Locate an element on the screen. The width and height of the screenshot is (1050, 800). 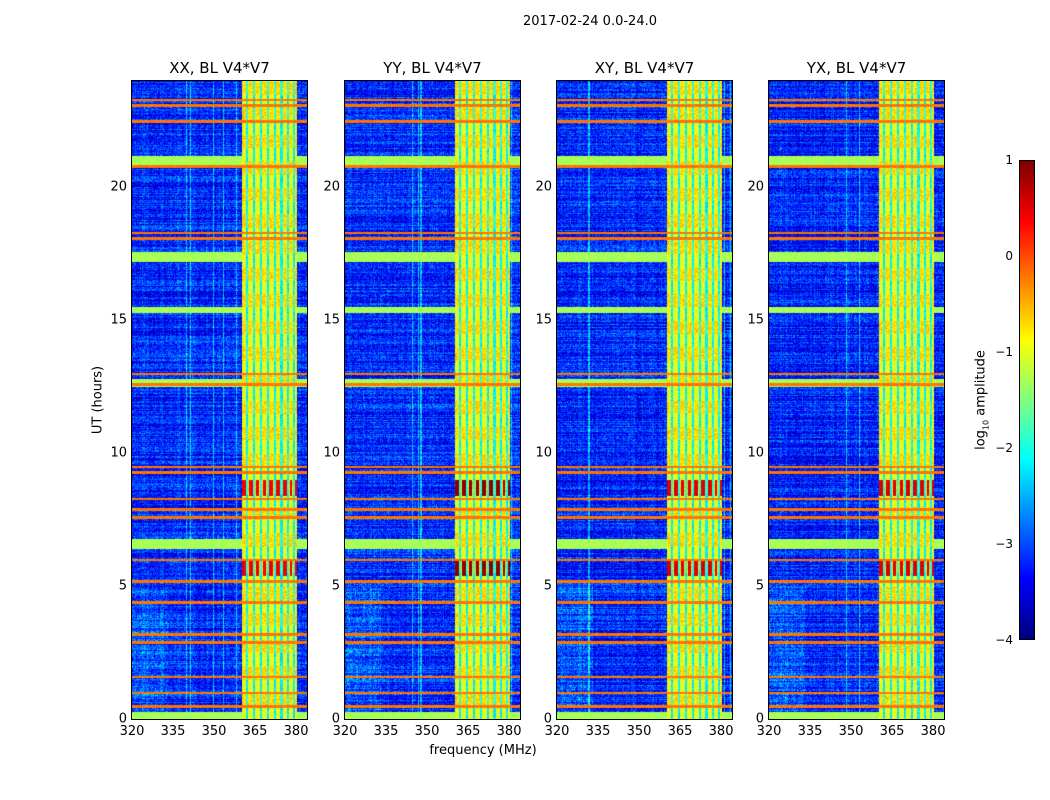
colorbar-tick-label: 0 is located at coordinates (1009, 256).